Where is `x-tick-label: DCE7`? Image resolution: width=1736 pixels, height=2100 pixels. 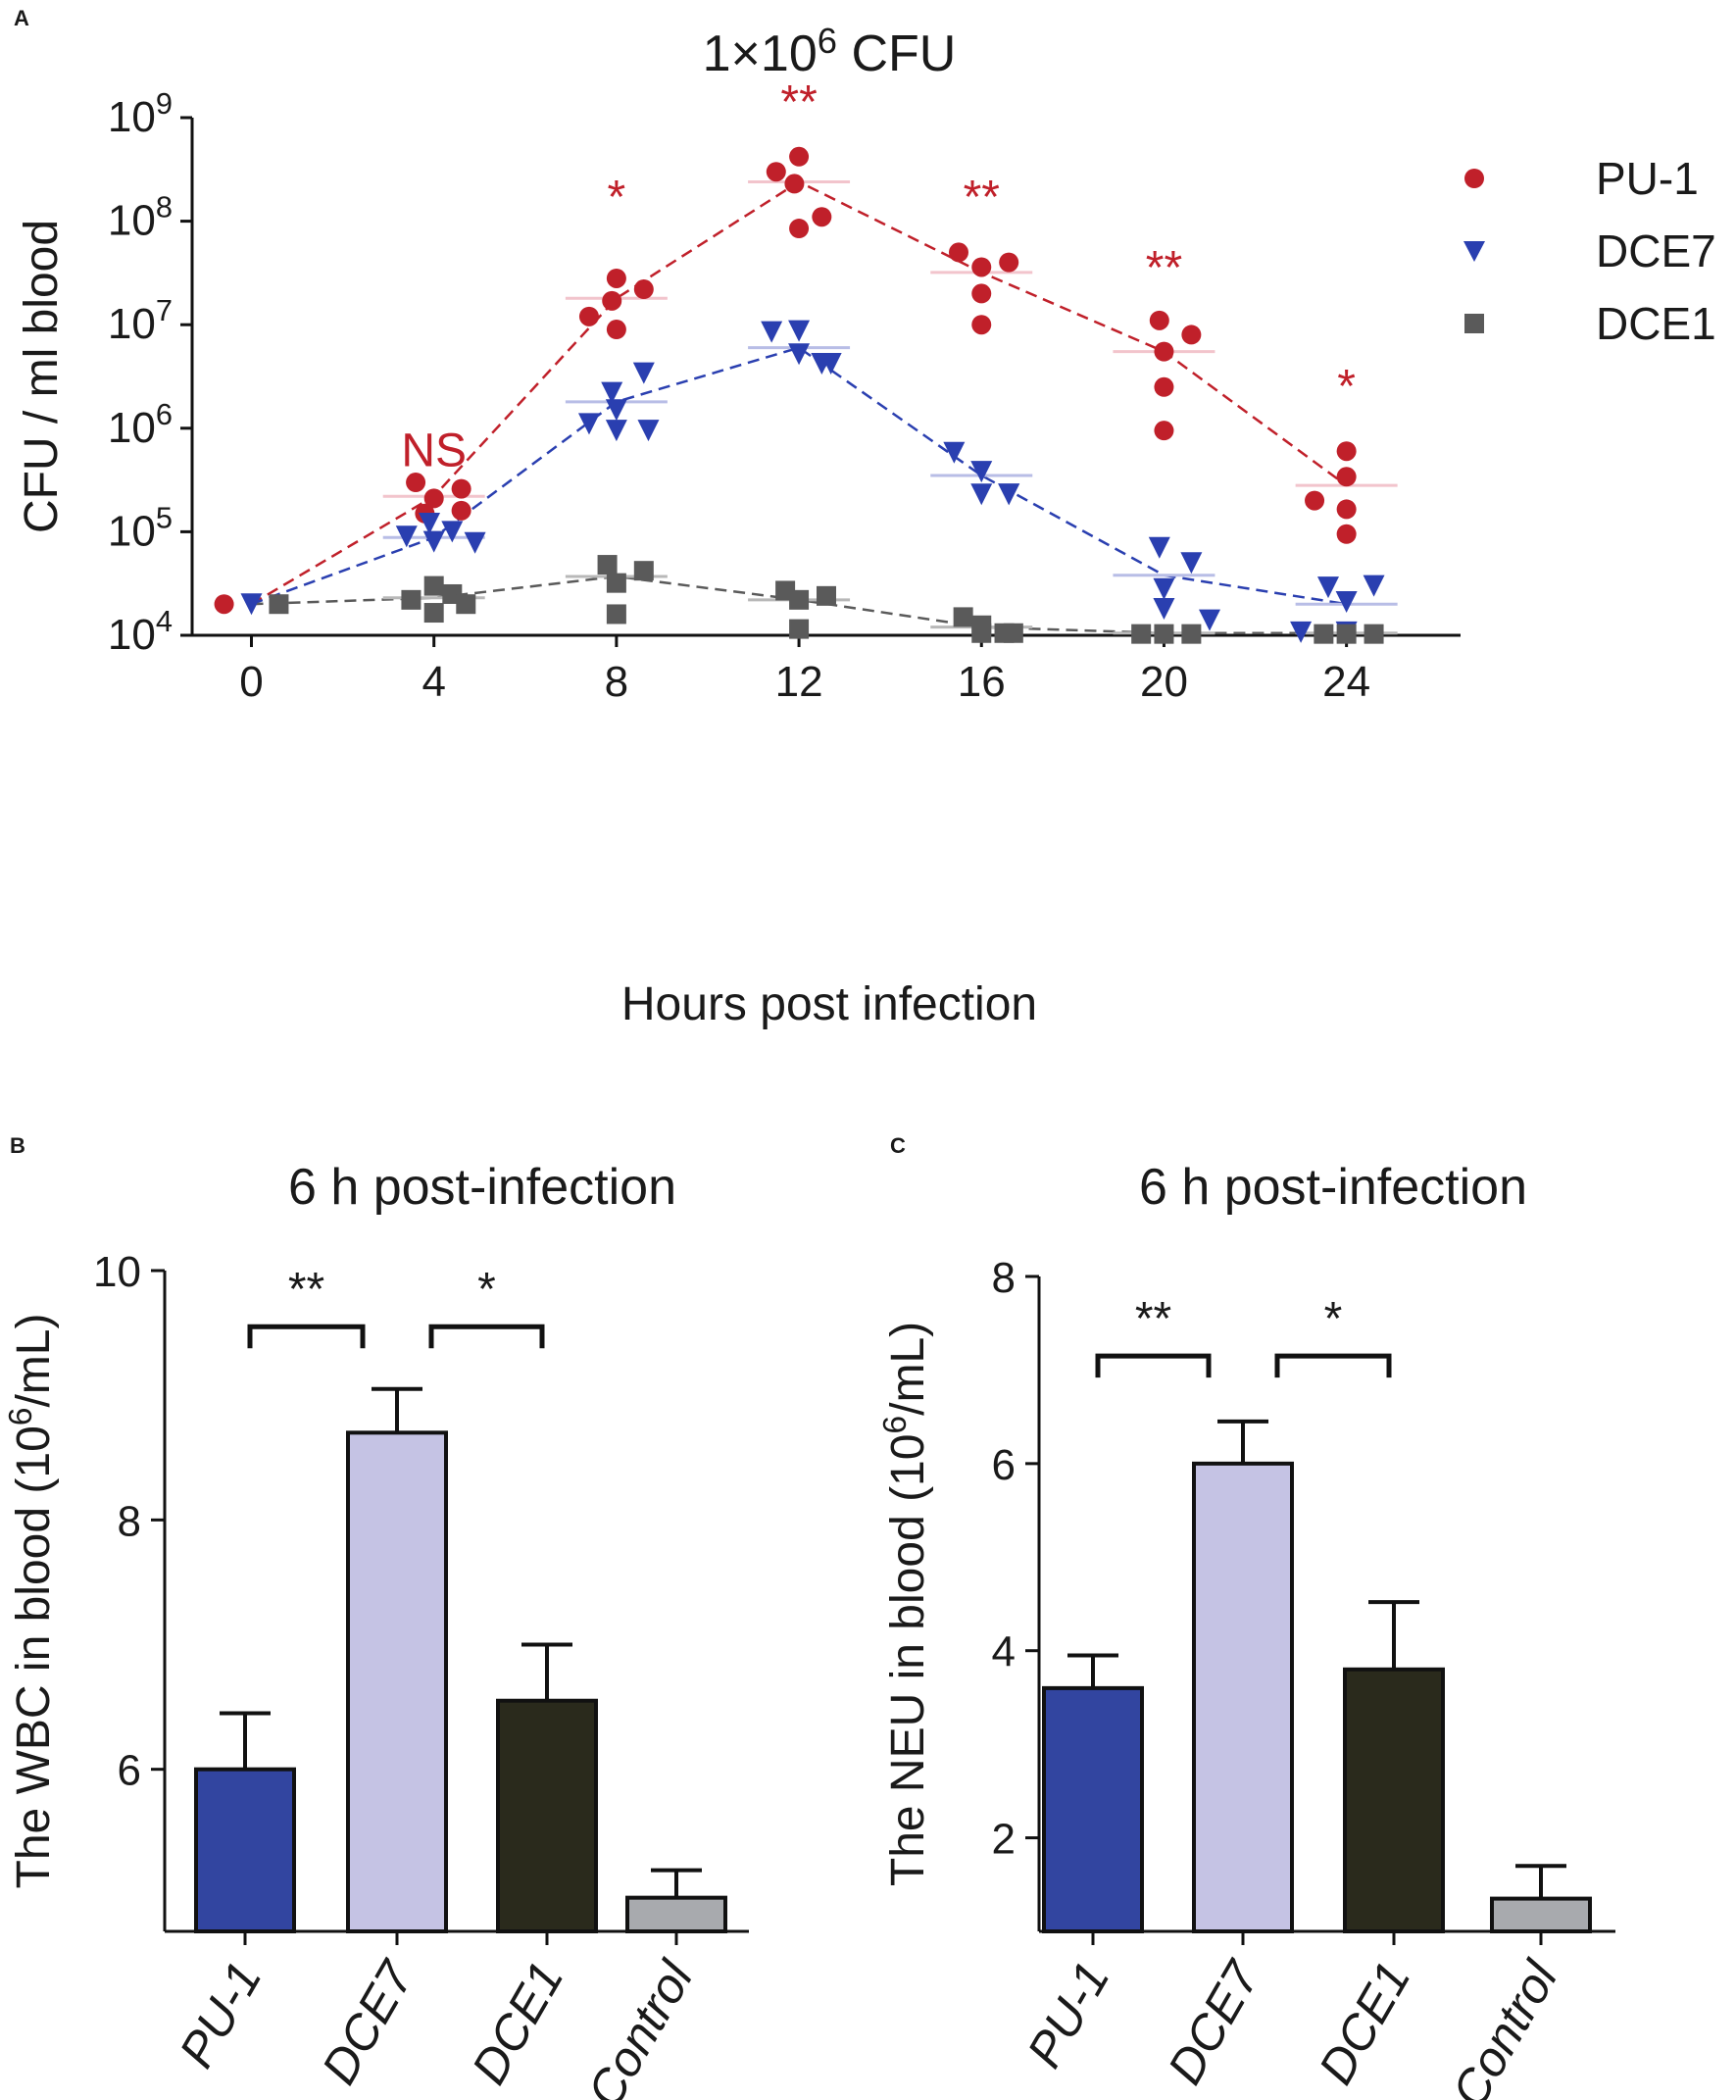 x-tick-label: DCE7 is located at coordinates (1213, 2022).